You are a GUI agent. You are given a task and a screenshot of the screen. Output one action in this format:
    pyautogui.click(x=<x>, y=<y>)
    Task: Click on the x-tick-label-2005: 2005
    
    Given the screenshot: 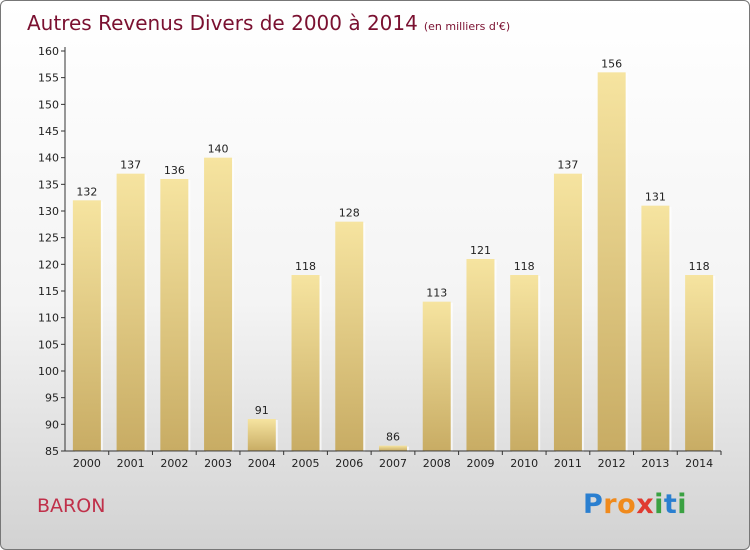 What is the action you would take?
    pyautogui.click(x=306, y=463)
    